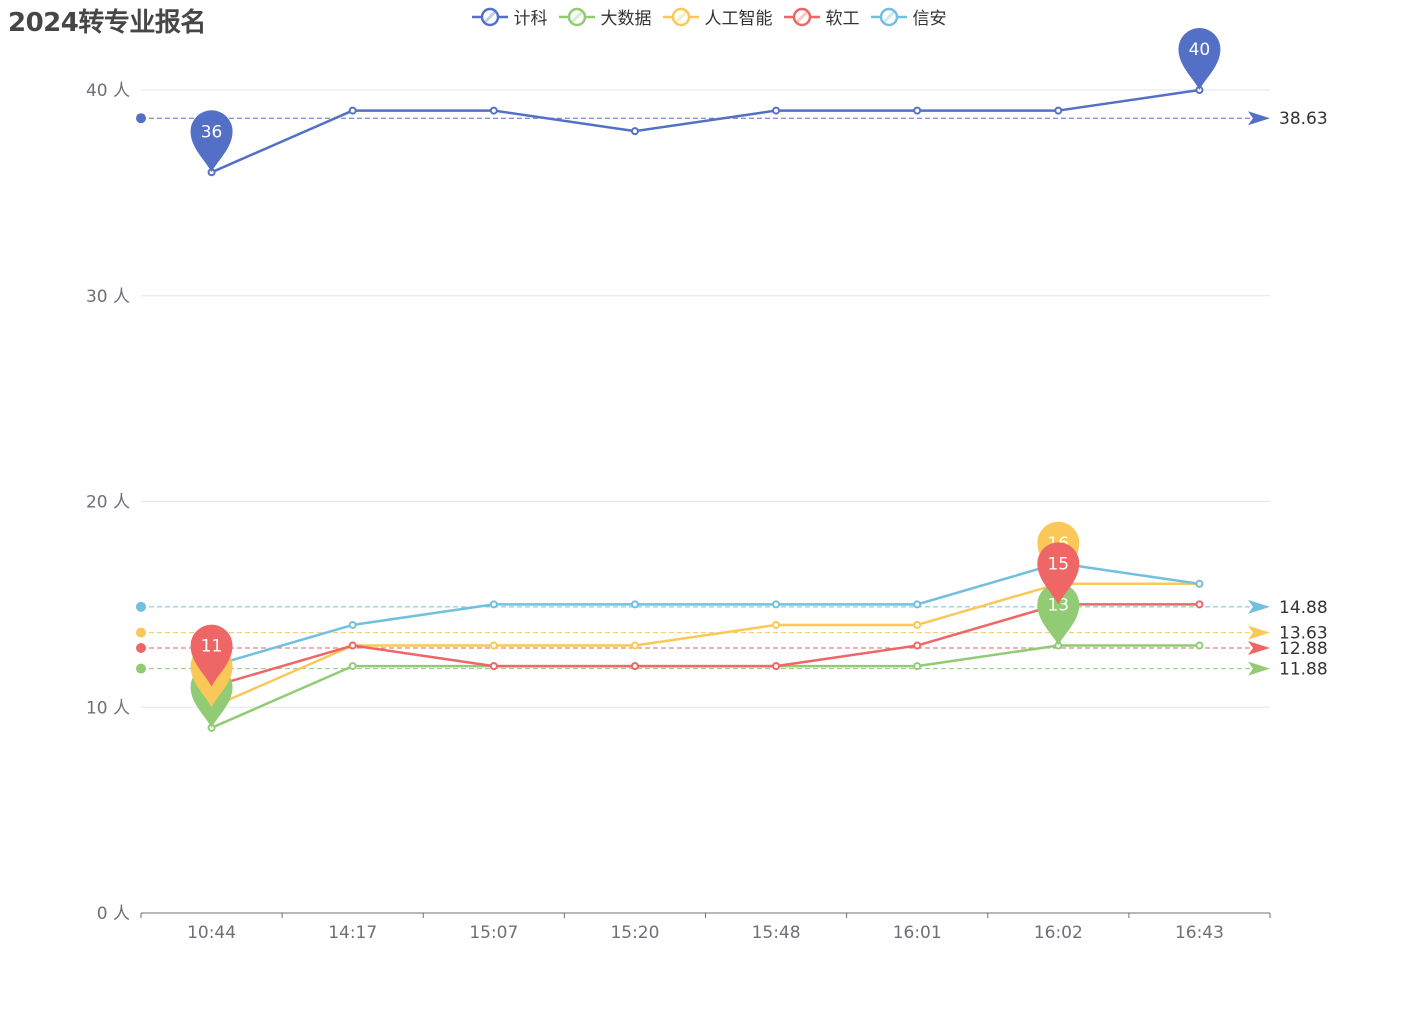 This screenshot has width=1411, height=1018. I want to click on x-tick-label: 16:02, so click(1058, 933).